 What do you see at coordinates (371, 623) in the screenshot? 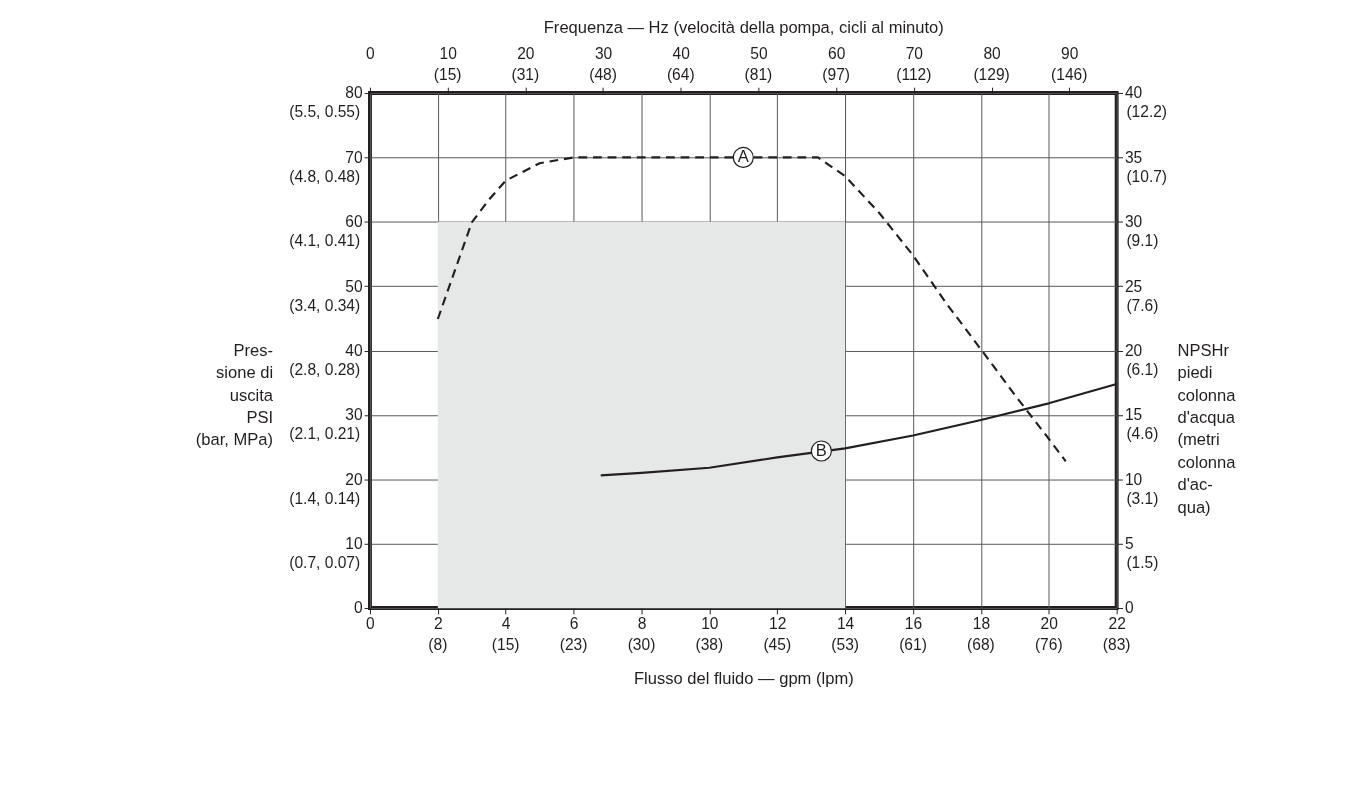
I see `x-tick-label: 0` at bounding box center [371, 623].